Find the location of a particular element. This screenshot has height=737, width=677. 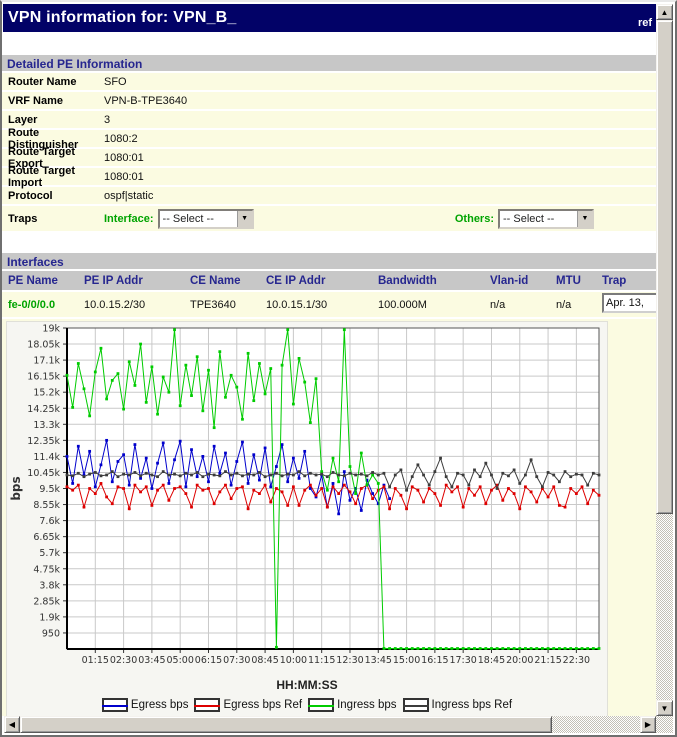

scrollbar-corner is located at coordinates (664, 724).